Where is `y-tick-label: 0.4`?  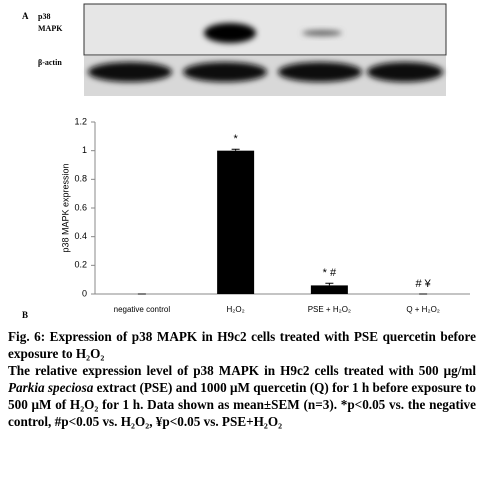
y-tick-label: 0.4 is located at coordinates (80, 236).